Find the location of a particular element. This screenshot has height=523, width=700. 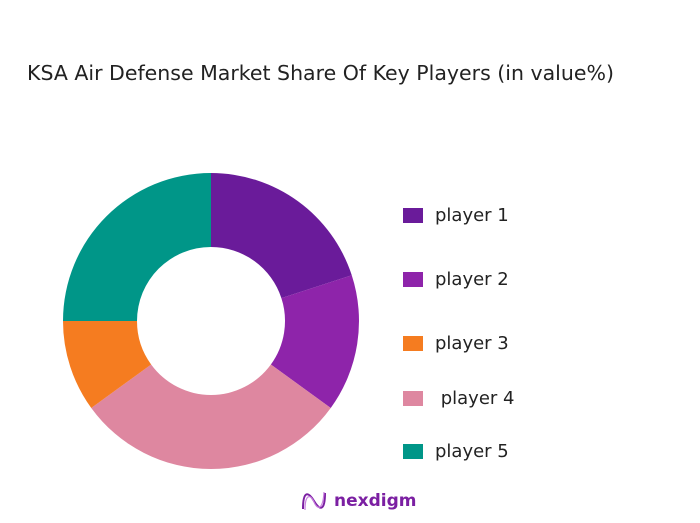

legend-item: player 5 is located at coordinates (456, 451).